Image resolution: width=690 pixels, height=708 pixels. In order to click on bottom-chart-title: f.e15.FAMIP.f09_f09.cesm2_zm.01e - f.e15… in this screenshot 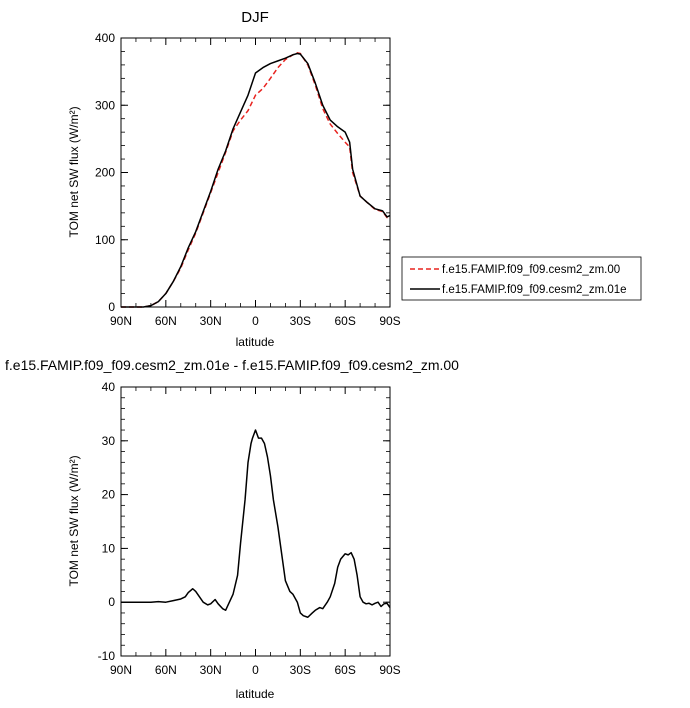, I will do `click(232, 365)`.